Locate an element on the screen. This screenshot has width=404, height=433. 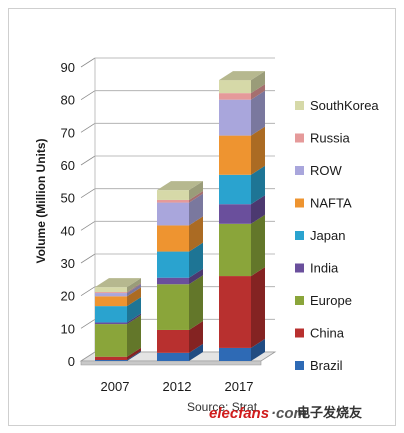
svg-text:elecfans·com: elecfans ·com is located at coordinates (258, 413).